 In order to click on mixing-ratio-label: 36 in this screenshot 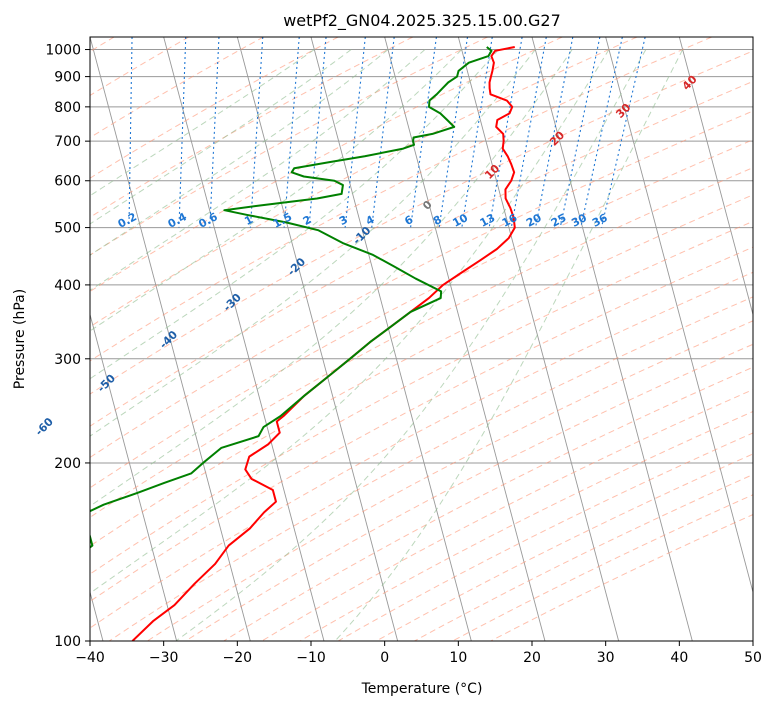, I will do `click(600, 220)`.